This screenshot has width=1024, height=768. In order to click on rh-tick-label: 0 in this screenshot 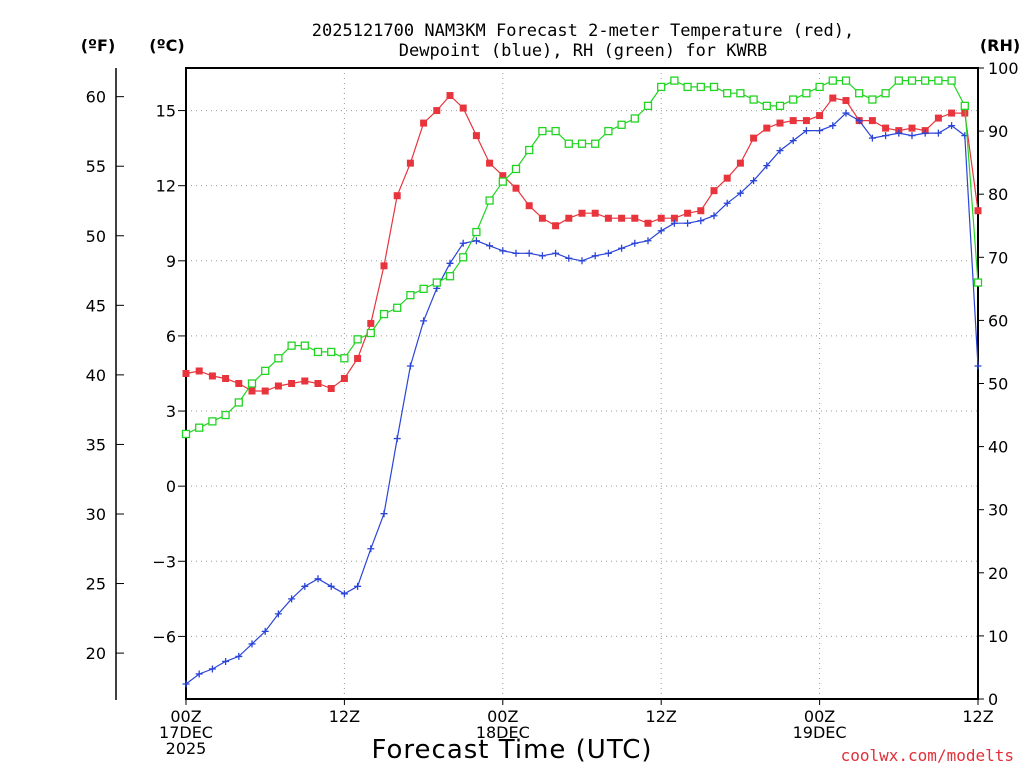, I will do `click(993, 699)`.